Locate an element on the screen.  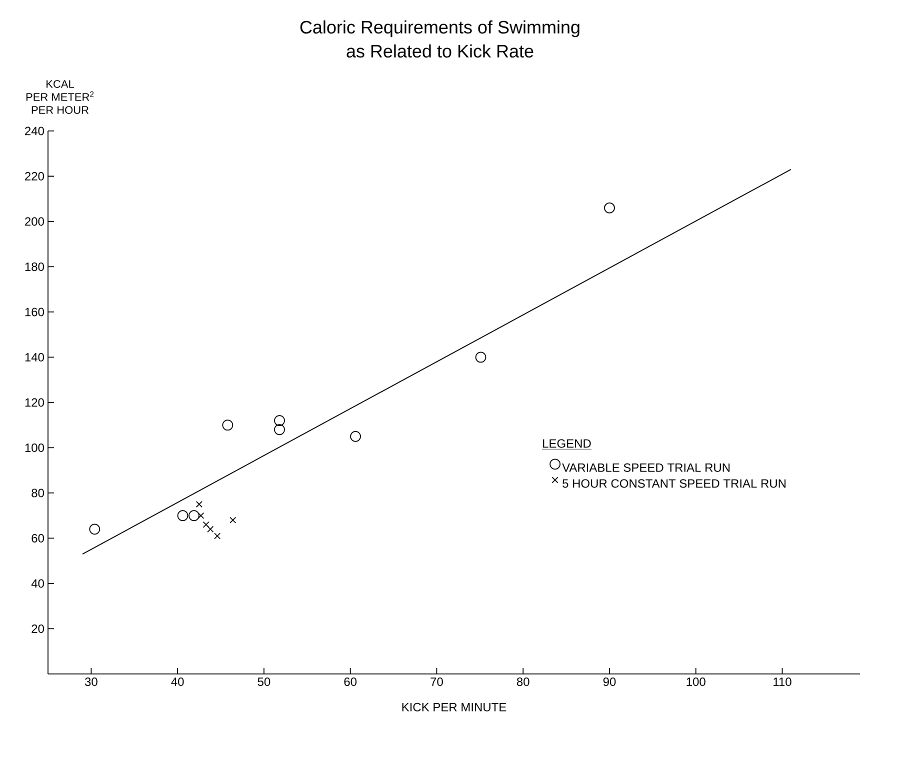
legend-label: VARIABLE SPEED TRIAL RUN is located at coordinates (646, 467).